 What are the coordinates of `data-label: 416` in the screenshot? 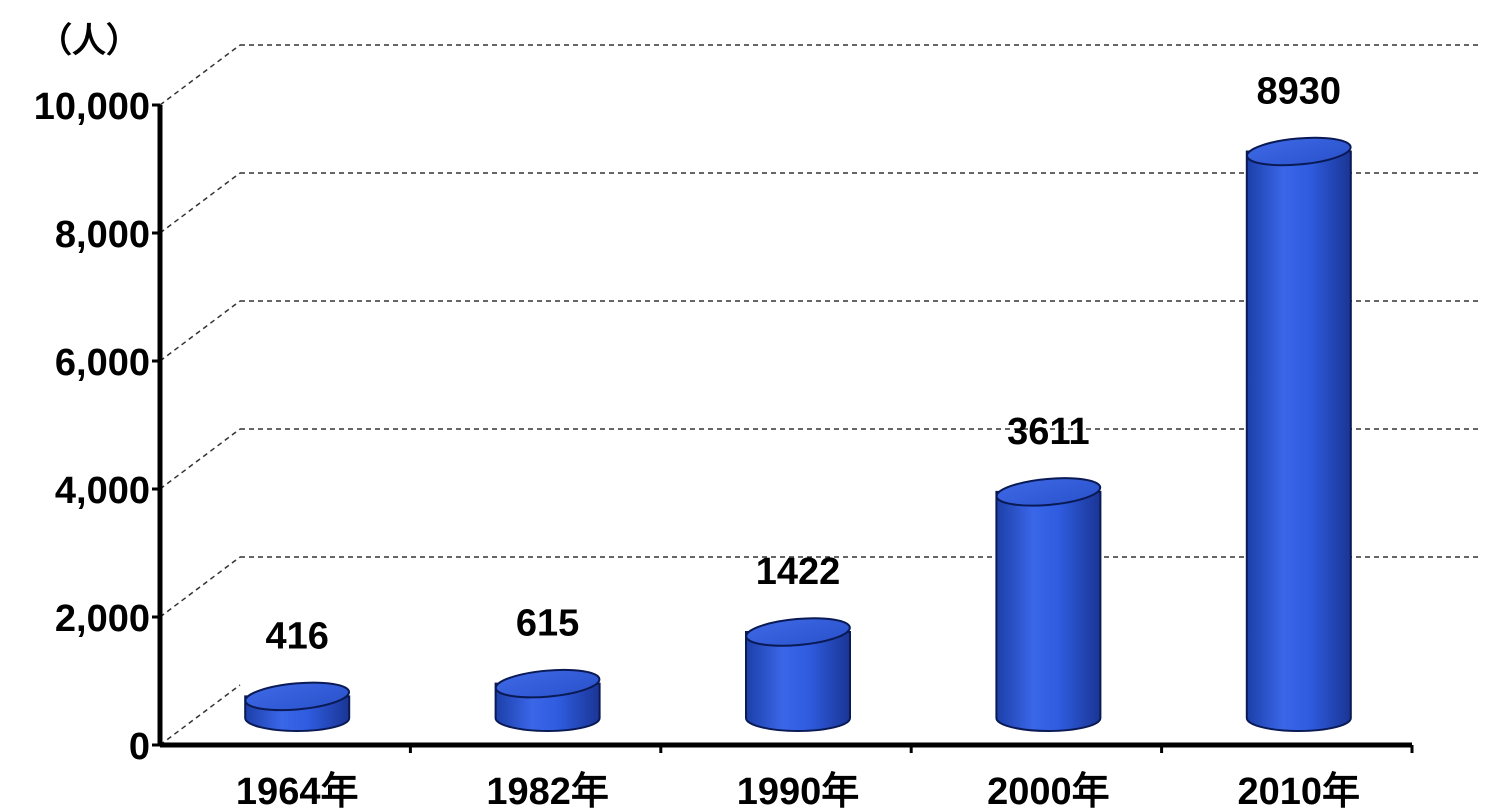 It's located at (296, 636).